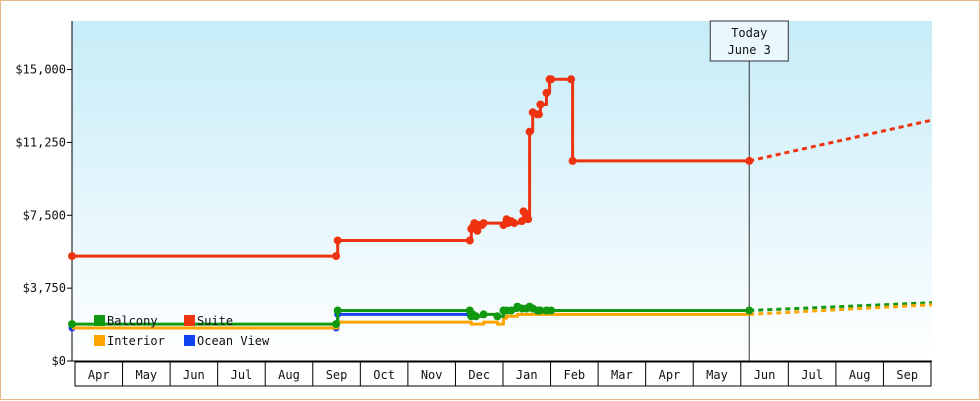 This screenshot has height=401, width=980. Describe the element at coordinates (749, 41) in the screenshot. I see `today-box` at that location.